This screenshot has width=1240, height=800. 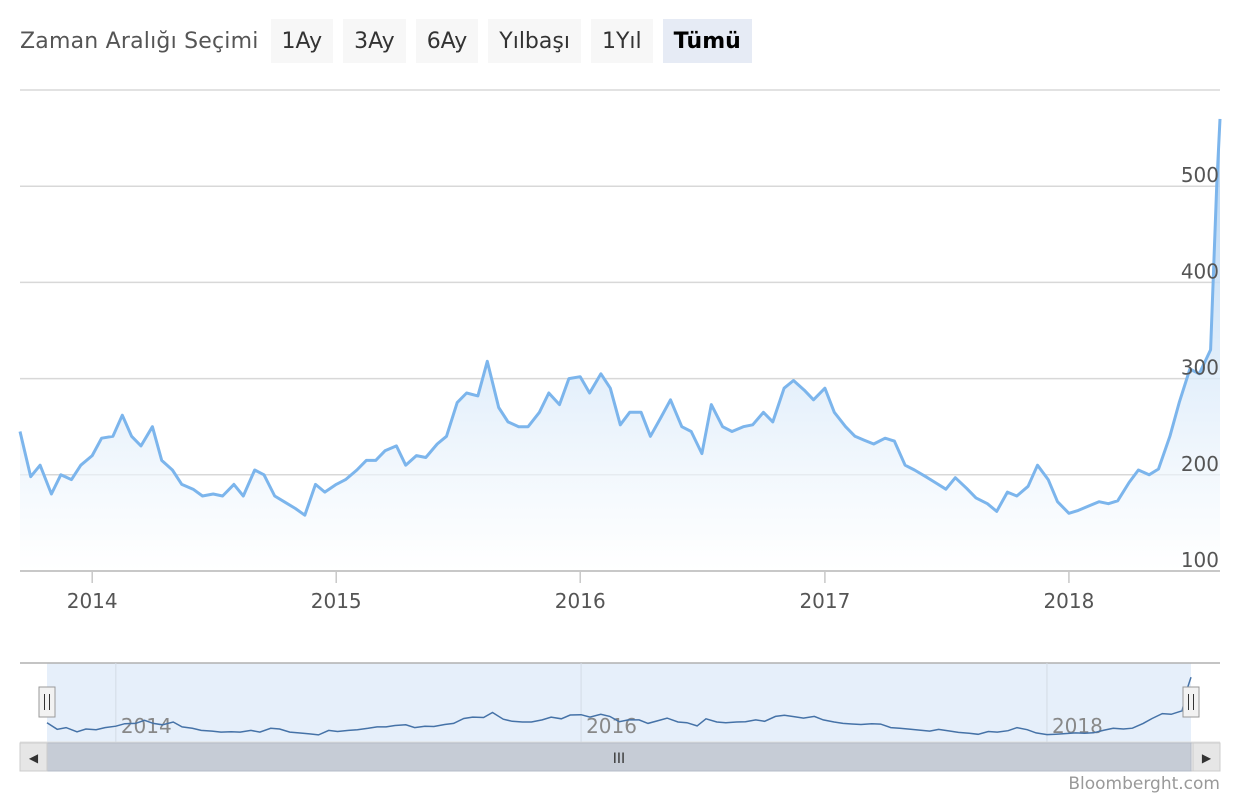 I want to click on scrollbar-grip-icon: III, so click(x=619, y=759).